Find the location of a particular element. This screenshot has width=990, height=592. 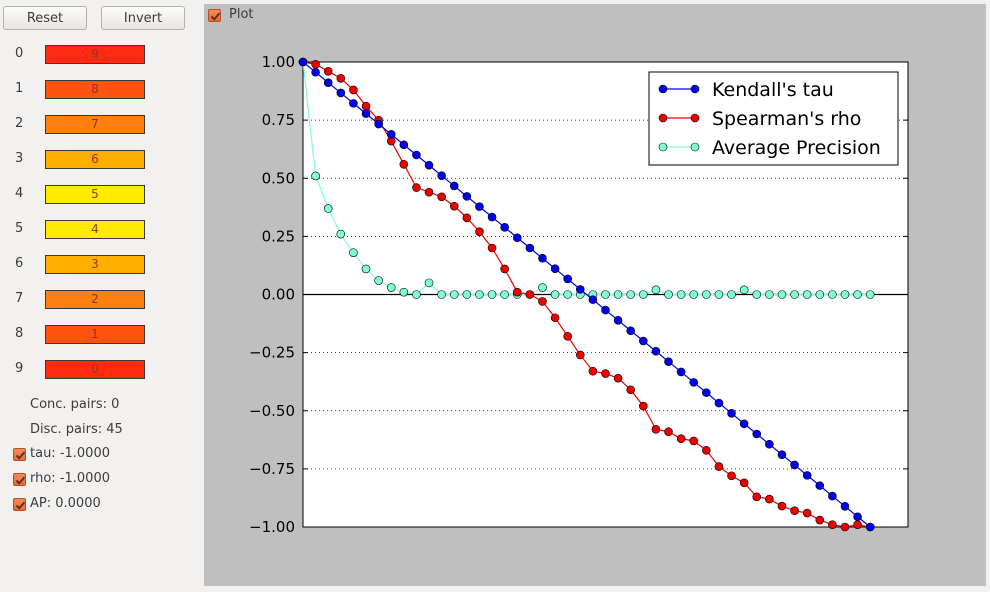

ranking-index: 3 is located at coordinates (19, 158).